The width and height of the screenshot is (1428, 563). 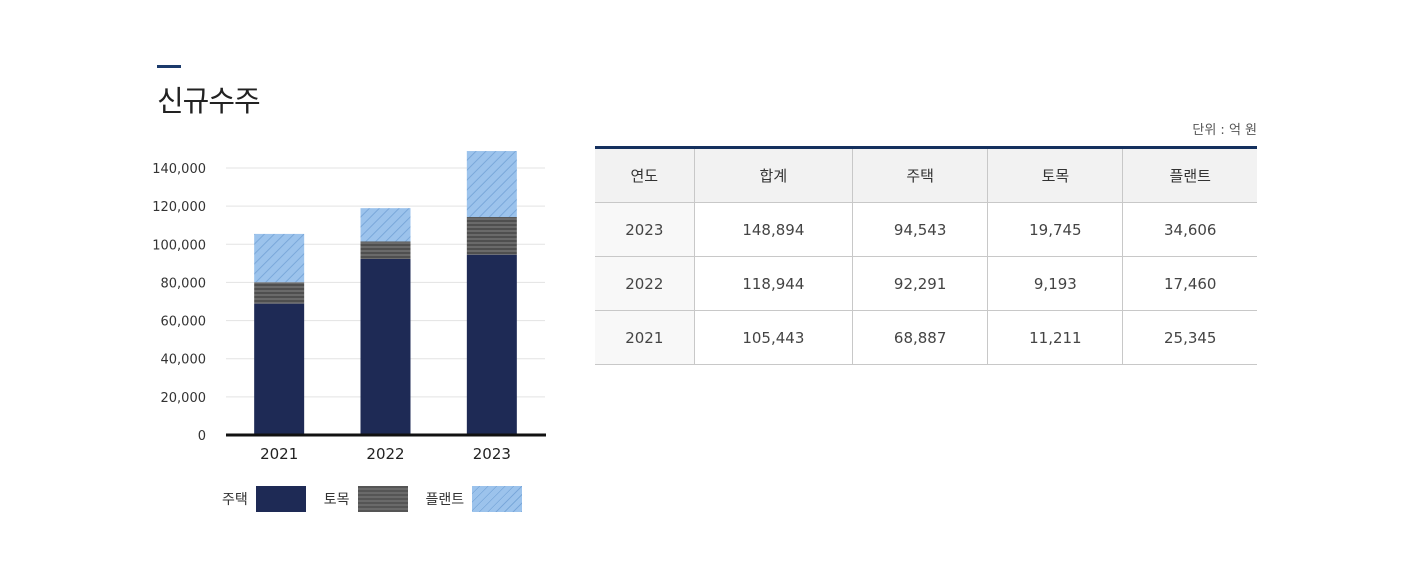 I want to click on y-tick-label: 0, so click(x=202, y=436).